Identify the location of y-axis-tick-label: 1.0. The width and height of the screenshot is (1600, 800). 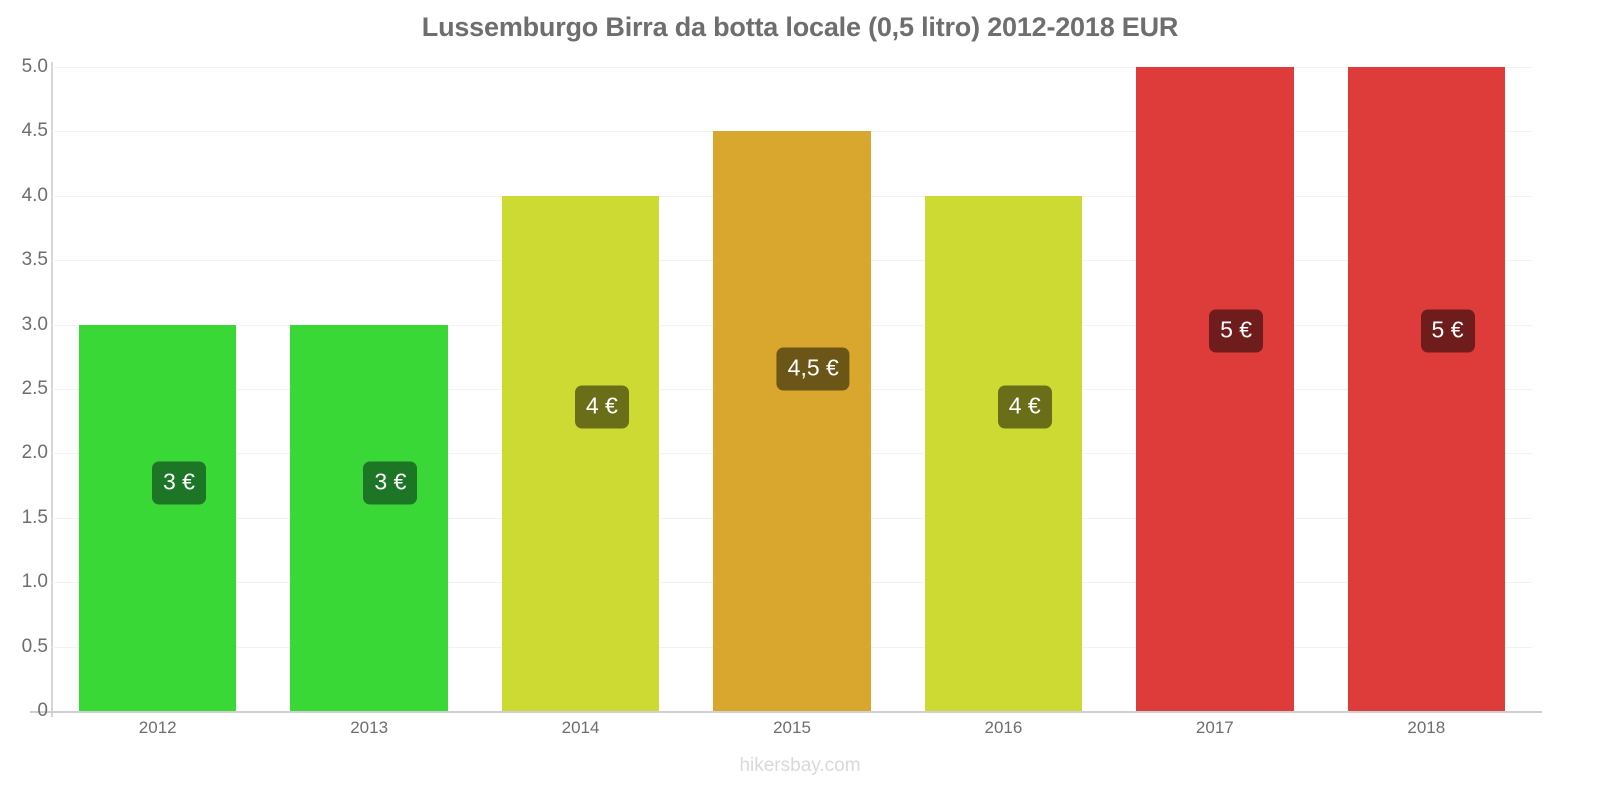
(34, 582).